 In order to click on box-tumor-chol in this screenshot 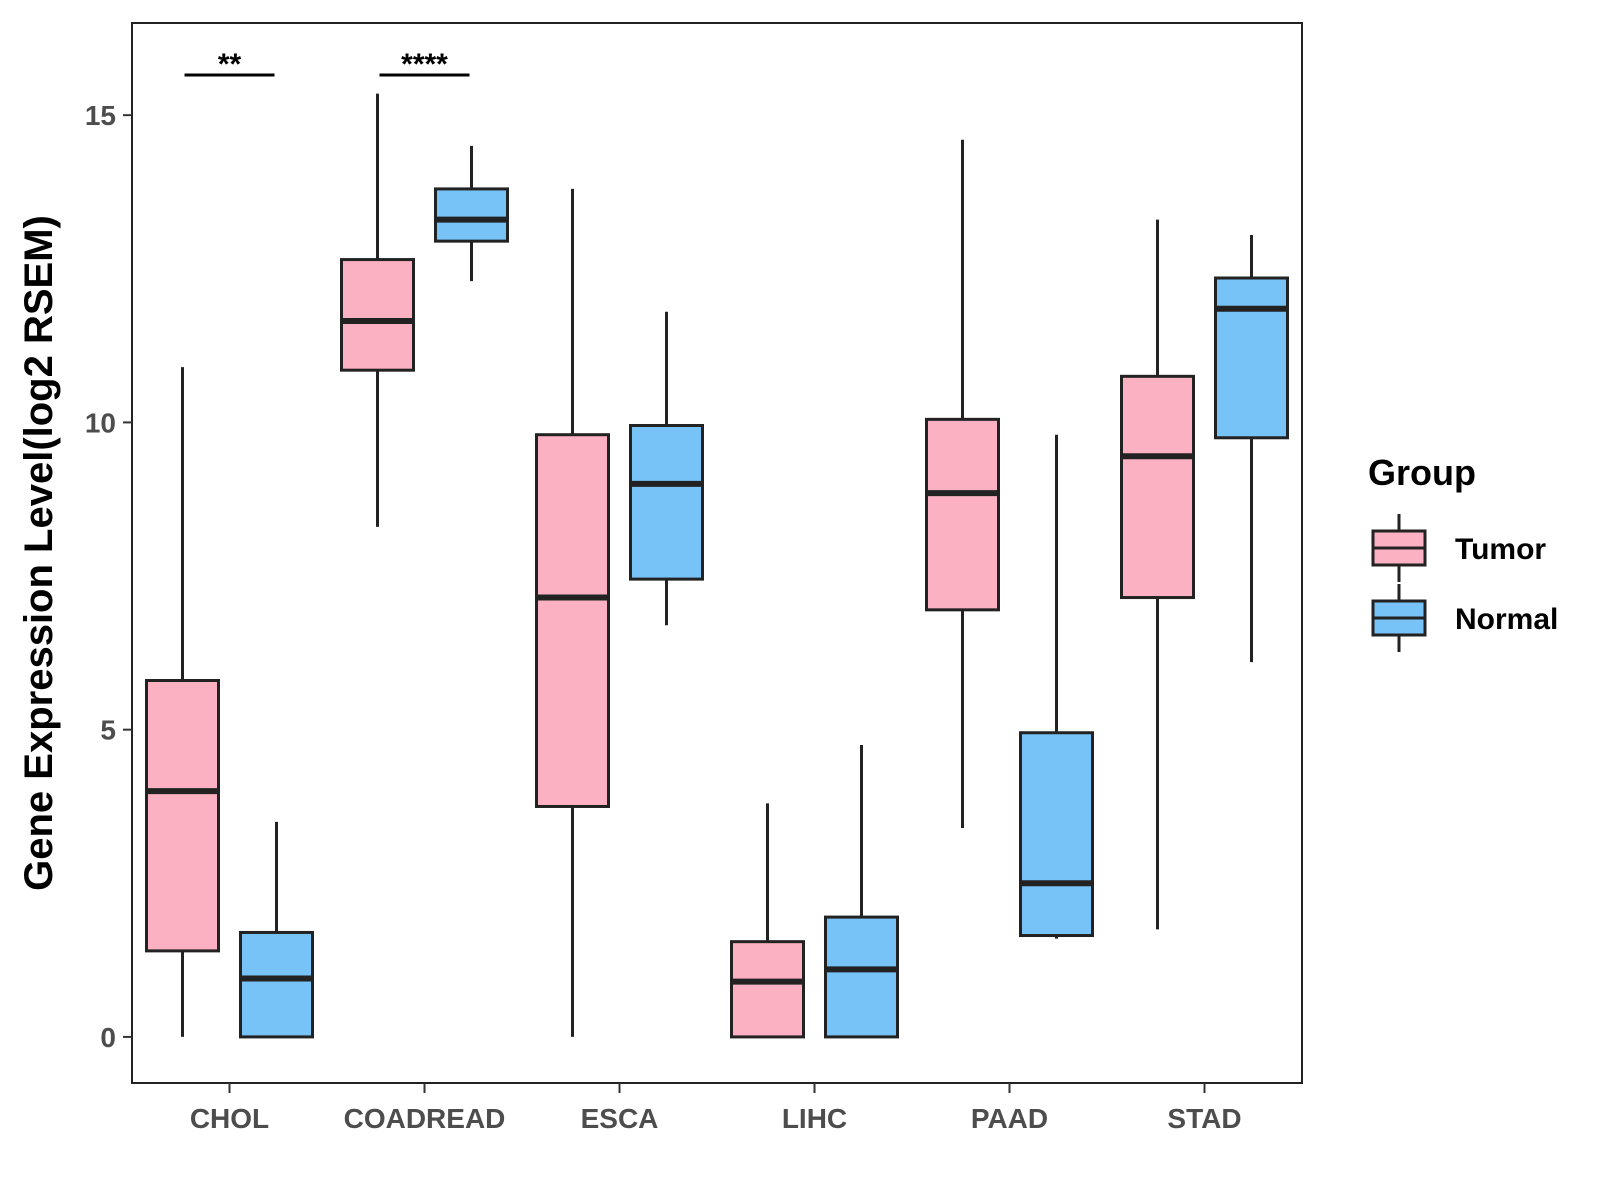, I will do `click(182, 702)`.